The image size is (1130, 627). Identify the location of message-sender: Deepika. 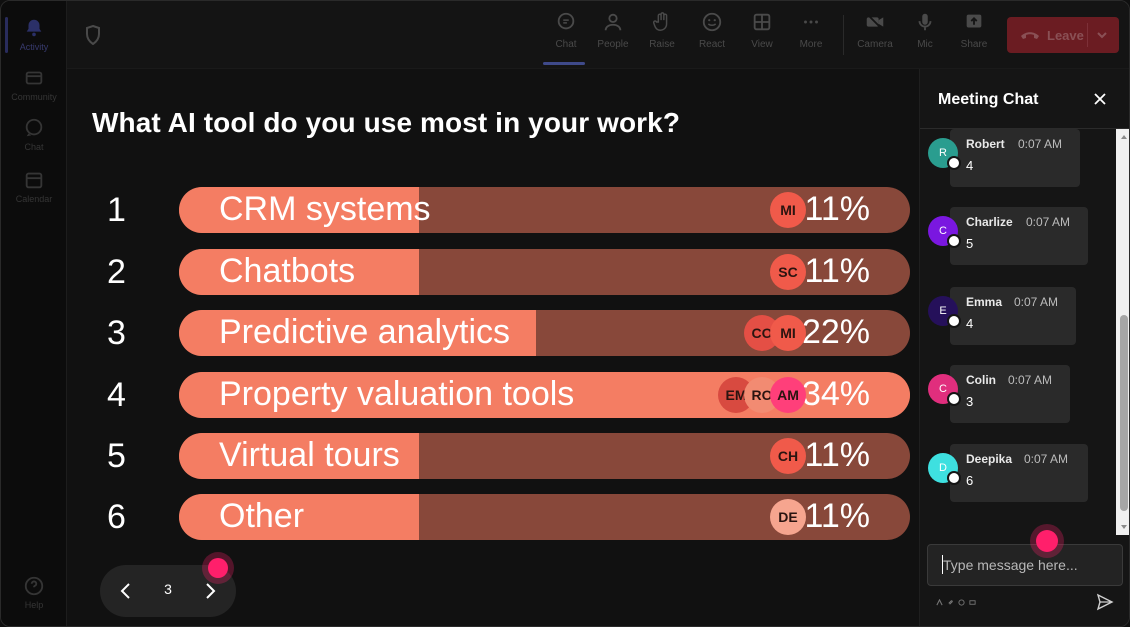
(989, 459).